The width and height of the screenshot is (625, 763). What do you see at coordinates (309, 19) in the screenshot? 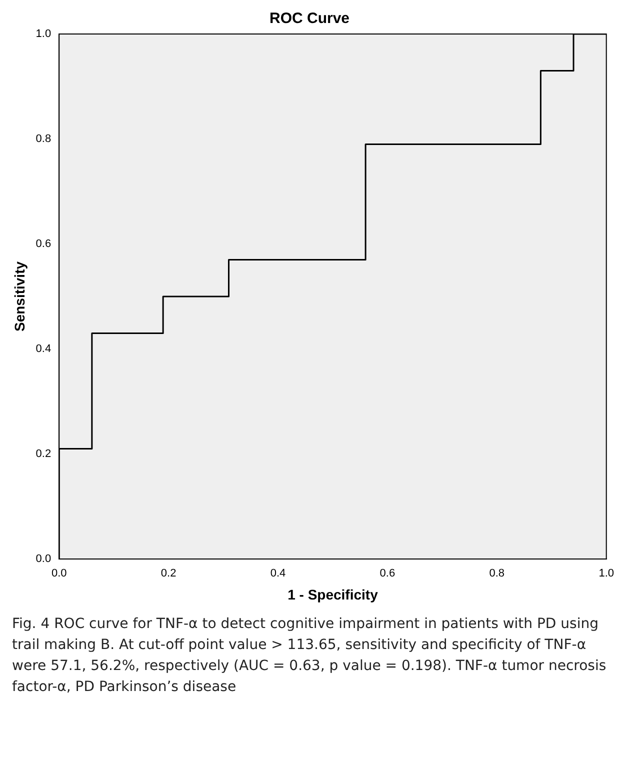
I see `chart-title: ROC Curve` at bounding box center [309, 19].